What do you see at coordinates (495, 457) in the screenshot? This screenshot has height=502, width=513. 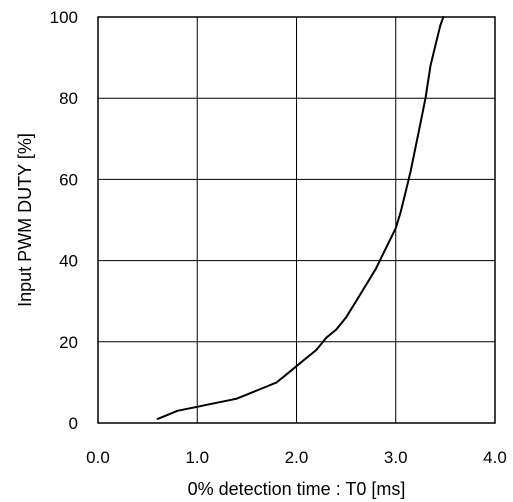 I see `x-tick-label: 4.0` at bounding box center [495, 457].